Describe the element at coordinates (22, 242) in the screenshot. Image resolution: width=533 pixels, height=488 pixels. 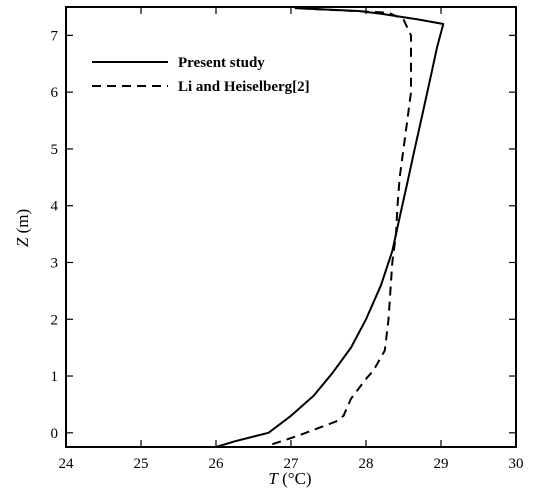
I see `y-axis-symbol: Z` at that location.